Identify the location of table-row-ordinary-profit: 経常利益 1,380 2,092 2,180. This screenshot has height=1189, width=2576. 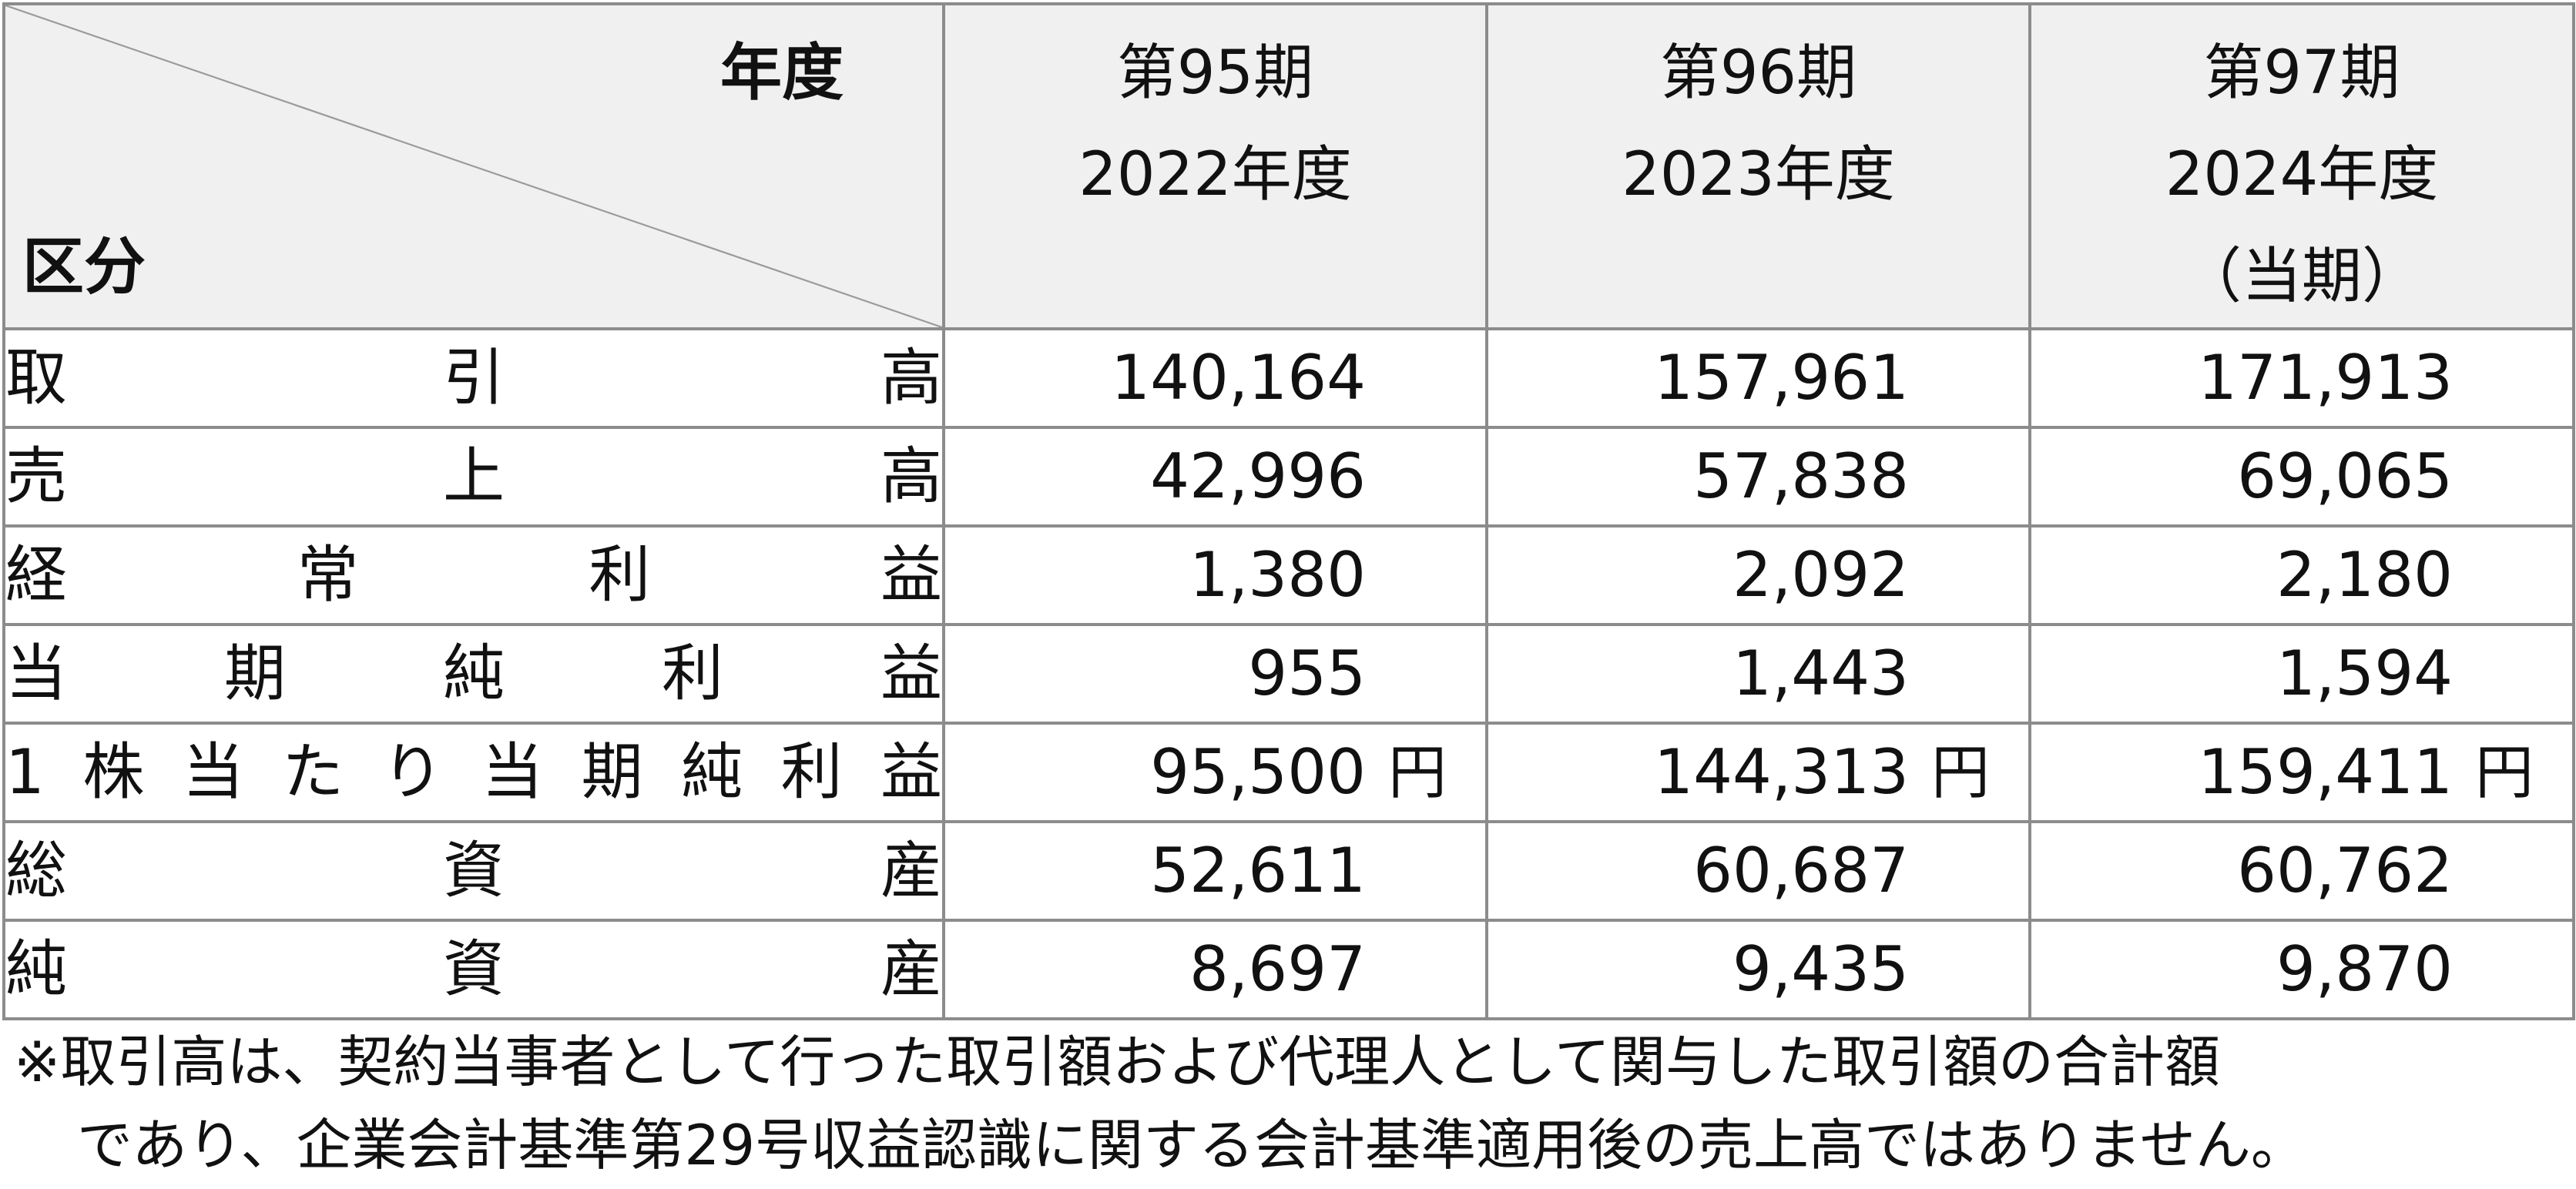
(1288, 575).